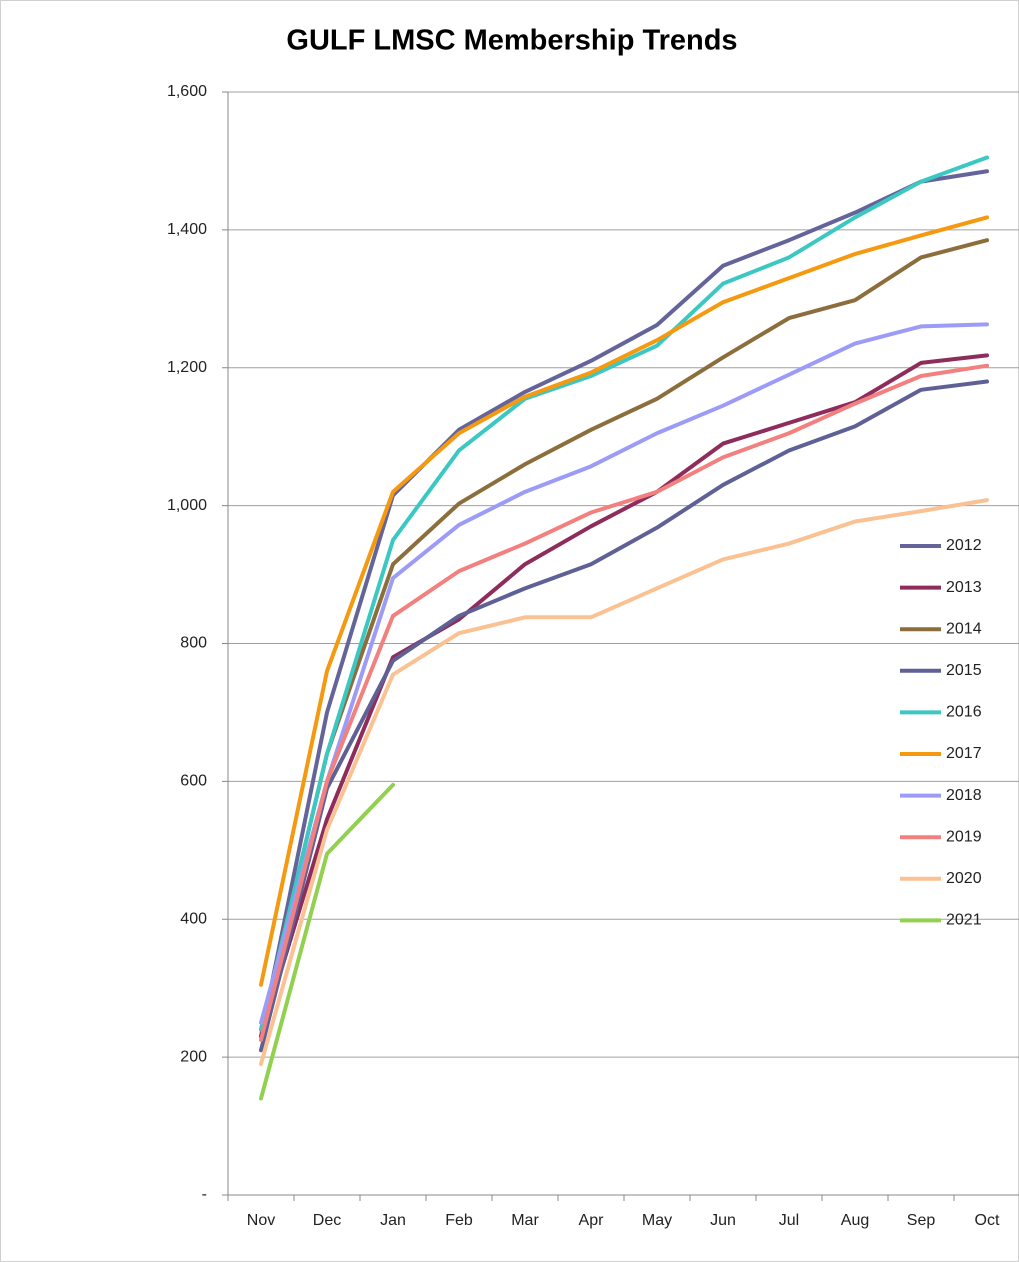 The height and width of the screenshot is (1262, 1019). I want to click on x-tick-label: Jun, so click(723, 1220).